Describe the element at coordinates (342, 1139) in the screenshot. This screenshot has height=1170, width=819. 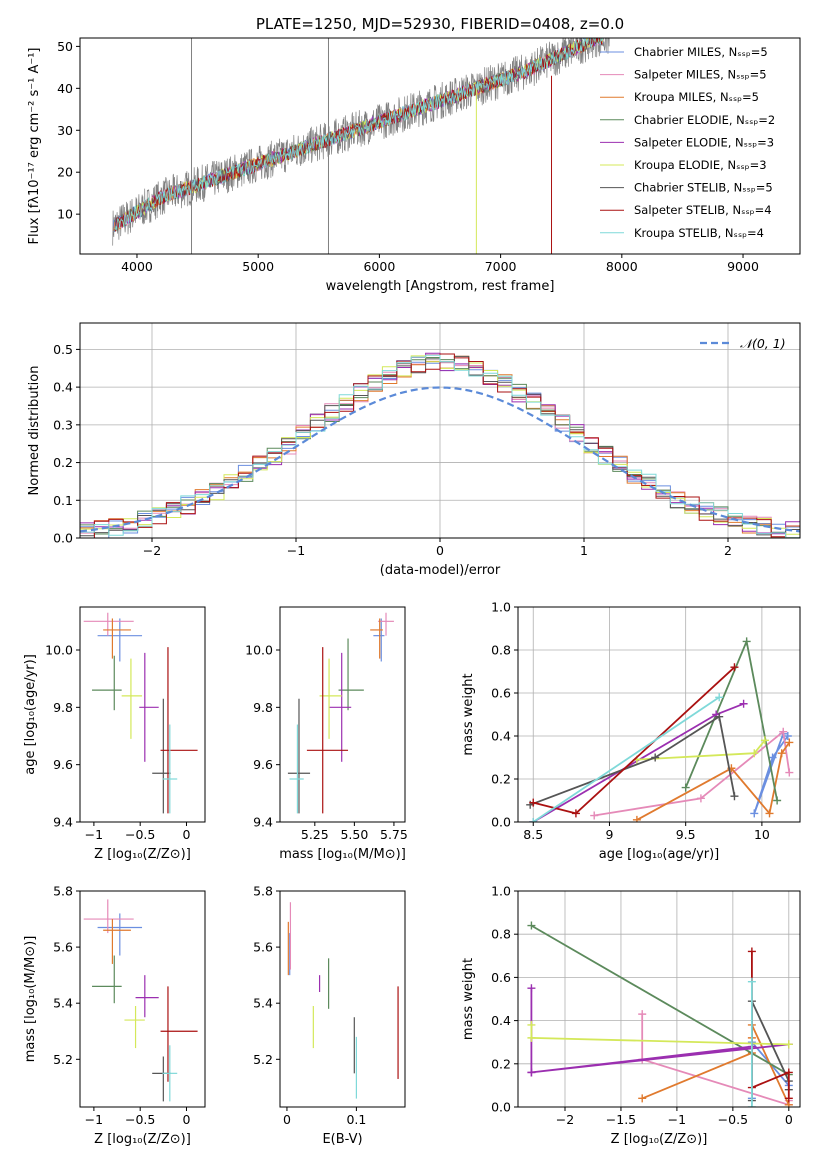
I see `x-axis-label: E(B-V)` at that location.